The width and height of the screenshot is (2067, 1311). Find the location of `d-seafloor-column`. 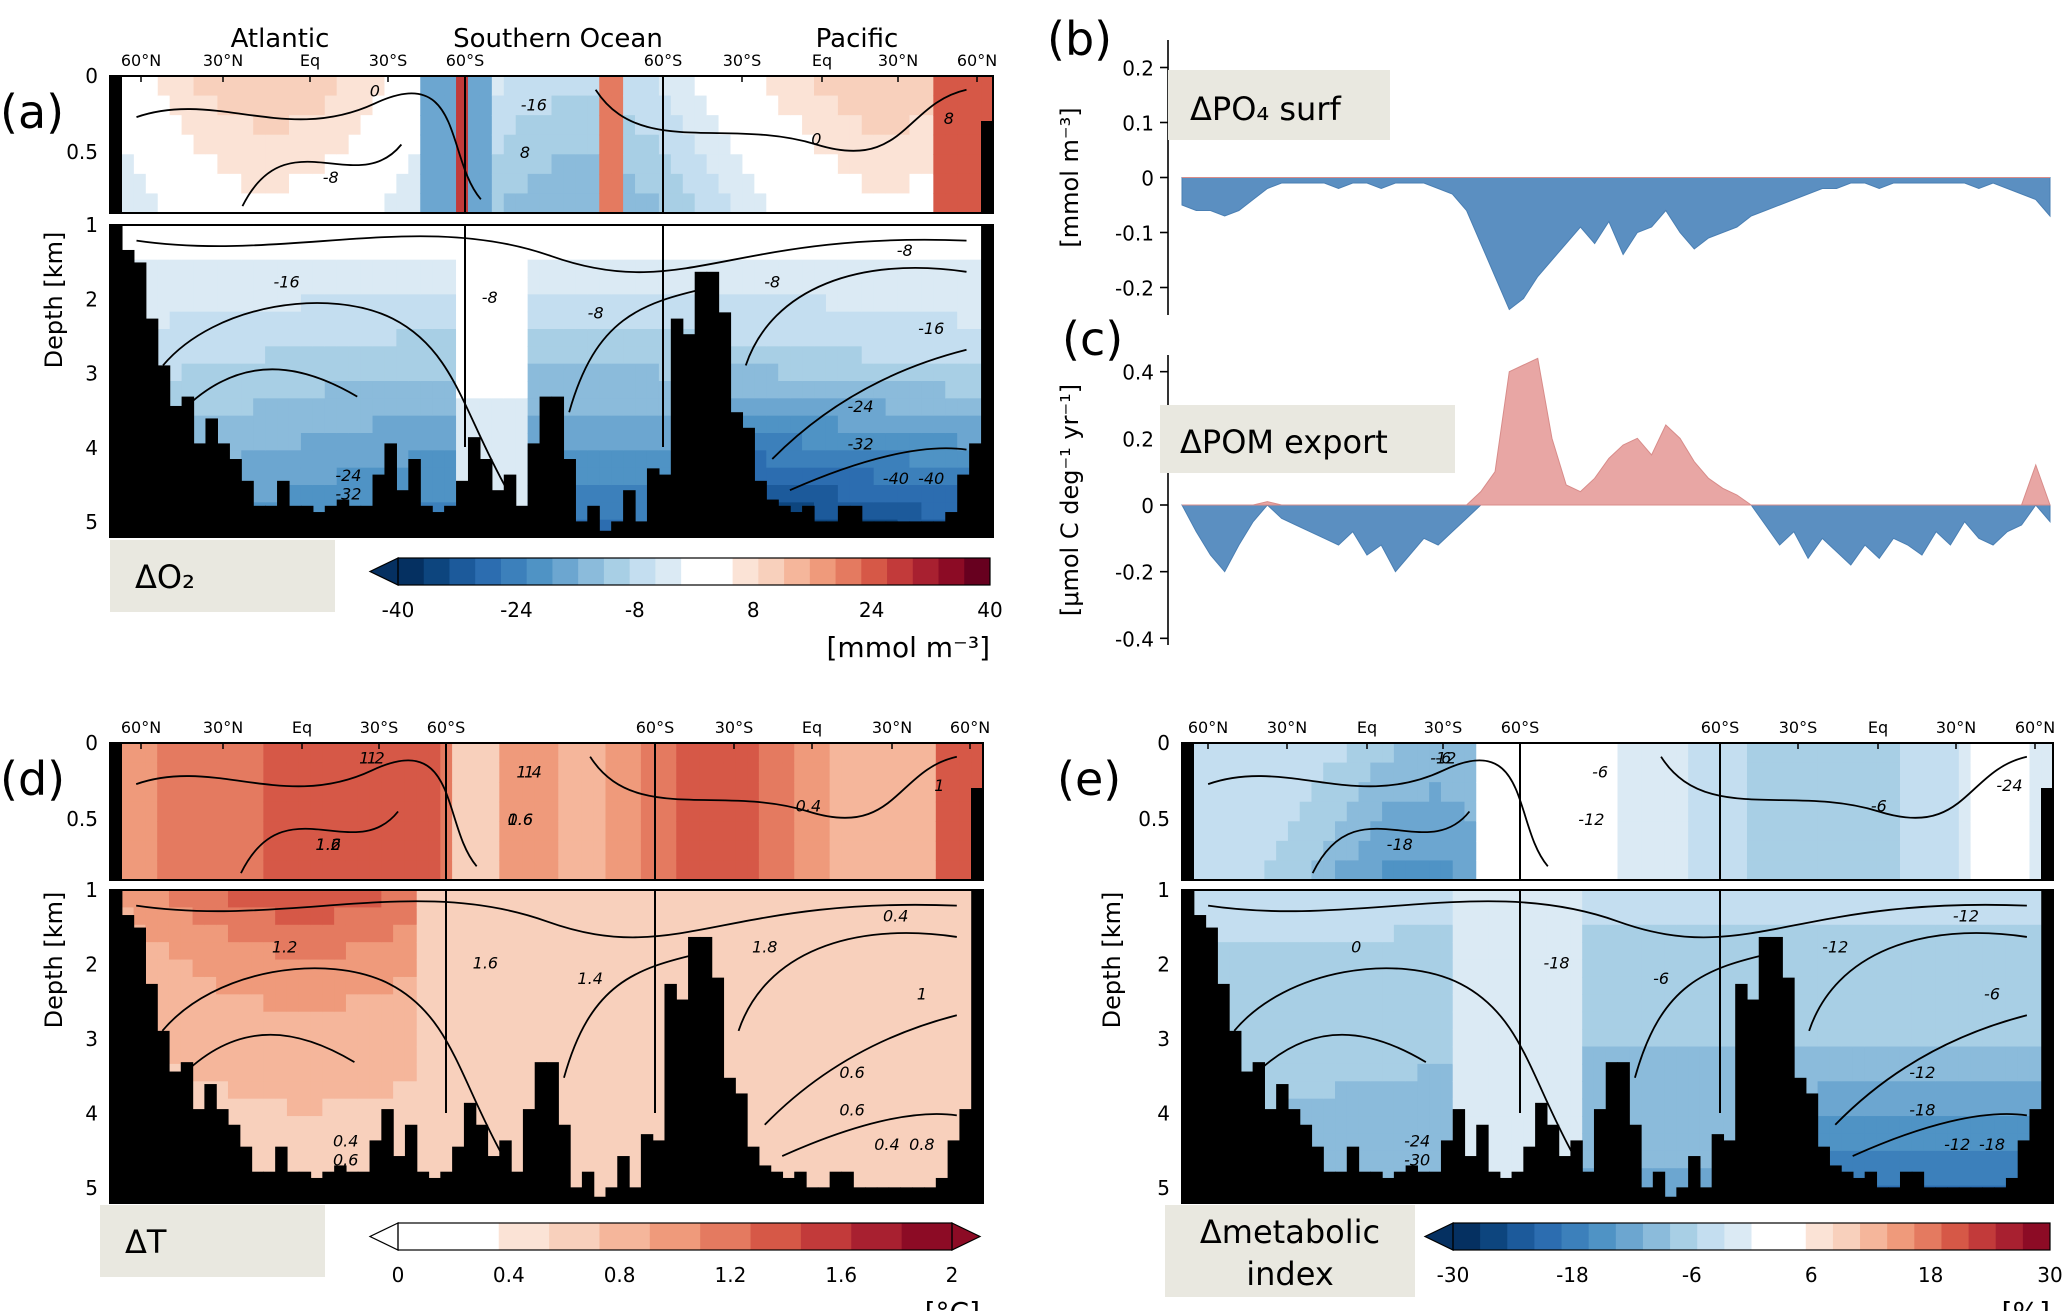

d-seafloor-column is located at coordinates (423, 1187).